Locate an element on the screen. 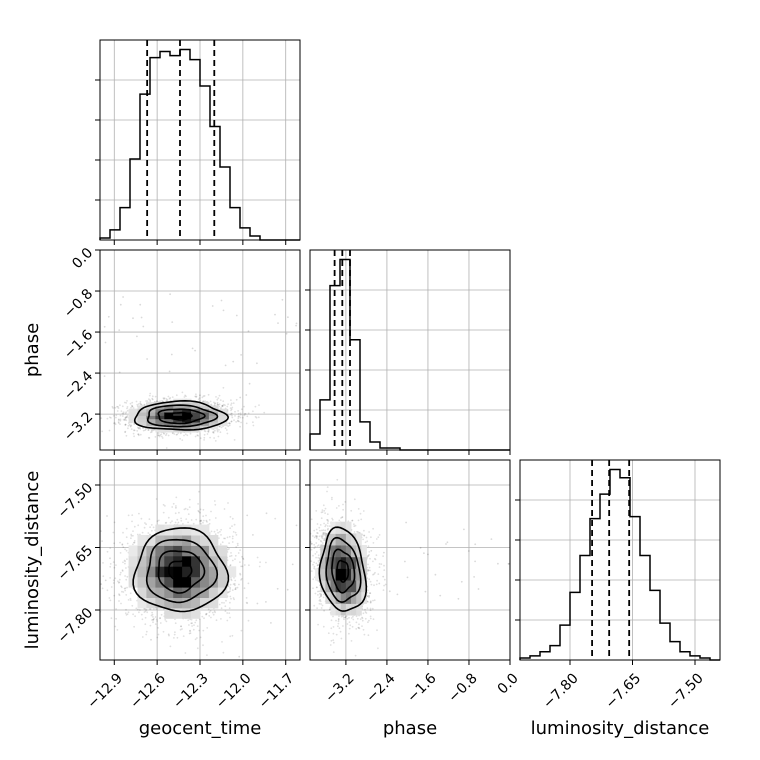 The image size is (760, 760). histogram-phase is located at coordinates (409, 354).